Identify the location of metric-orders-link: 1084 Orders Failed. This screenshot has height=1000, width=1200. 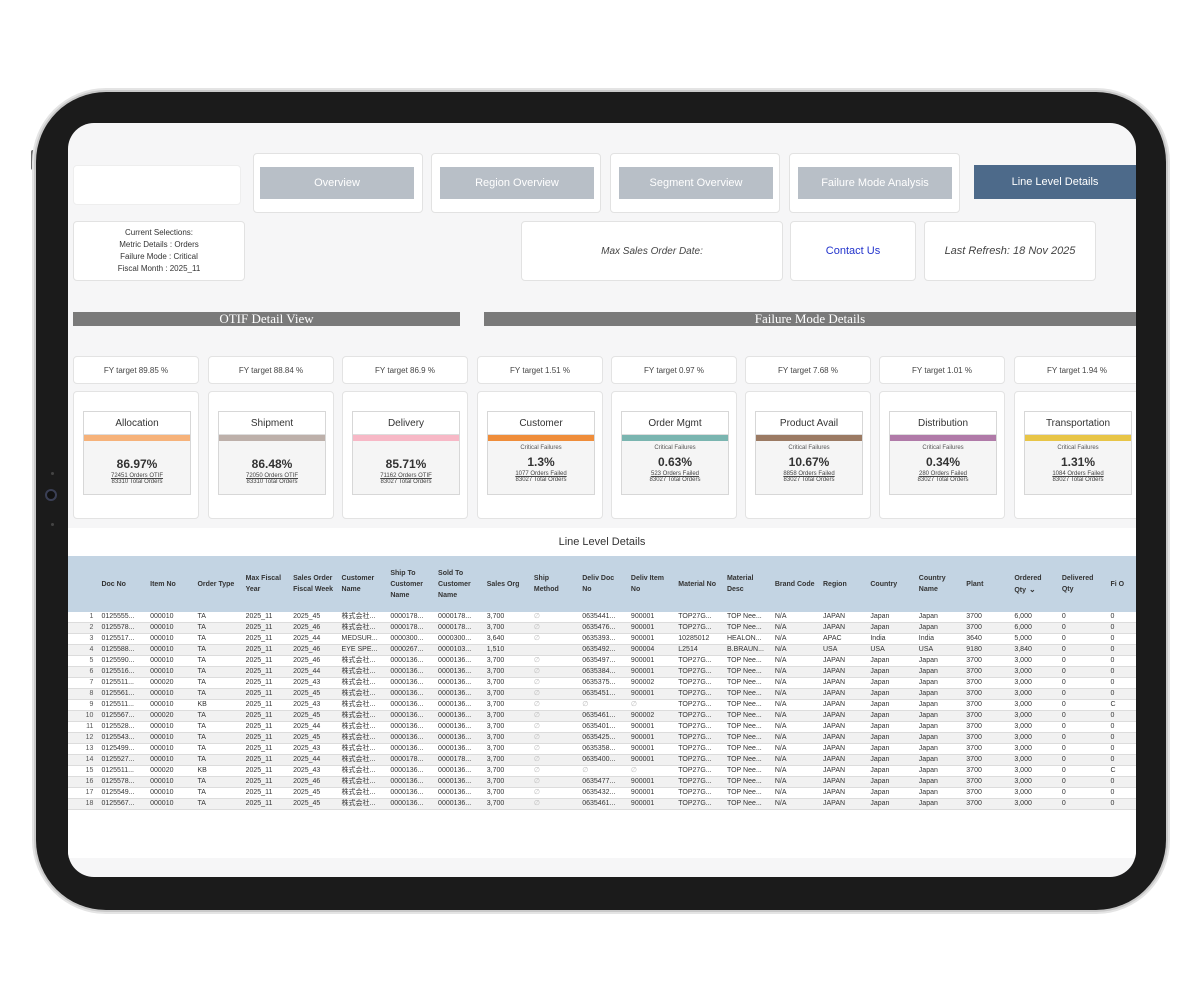
(1078, 474).